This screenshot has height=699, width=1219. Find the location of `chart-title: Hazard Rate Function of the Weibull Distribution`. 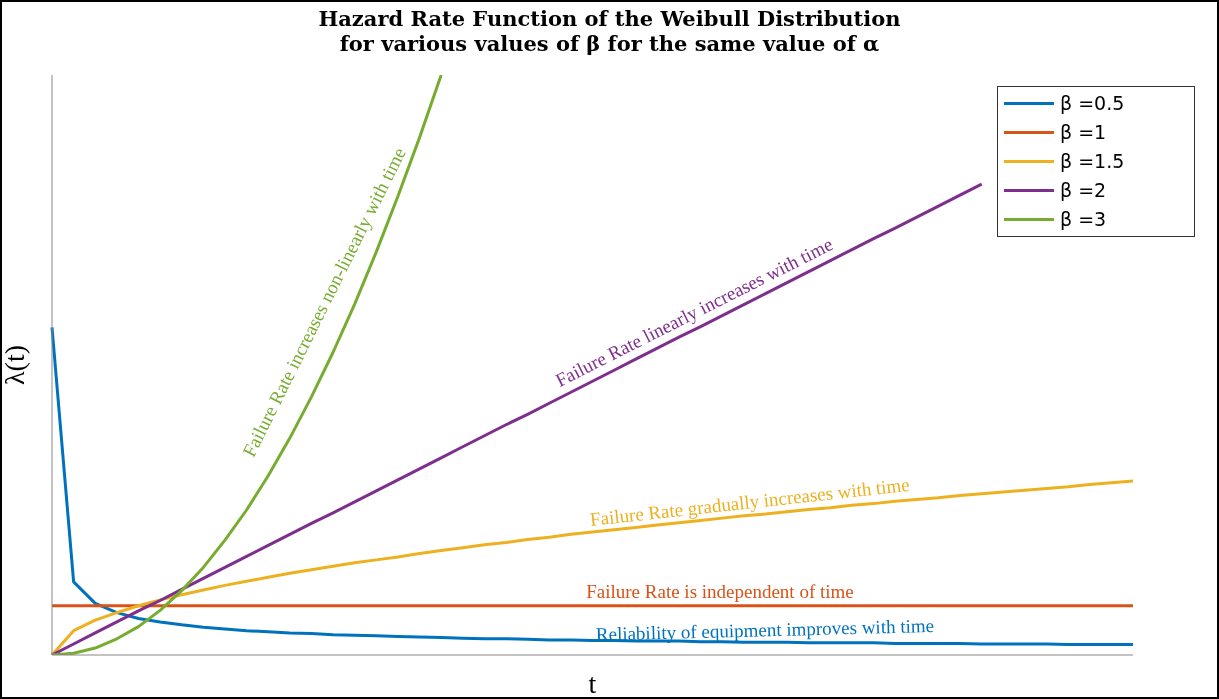

chart-title: Hazard Rate Function of the Weibull Distribution is located at coordinates (609, 18).